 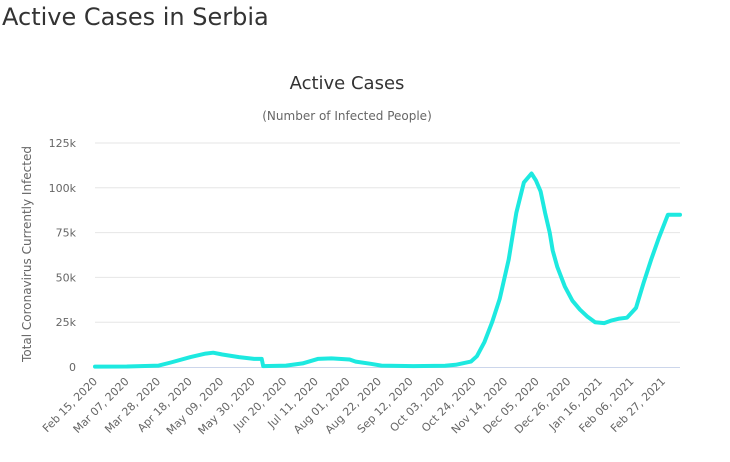 I want to click on y-tick-label: 125k, so click(x=63, y=143).